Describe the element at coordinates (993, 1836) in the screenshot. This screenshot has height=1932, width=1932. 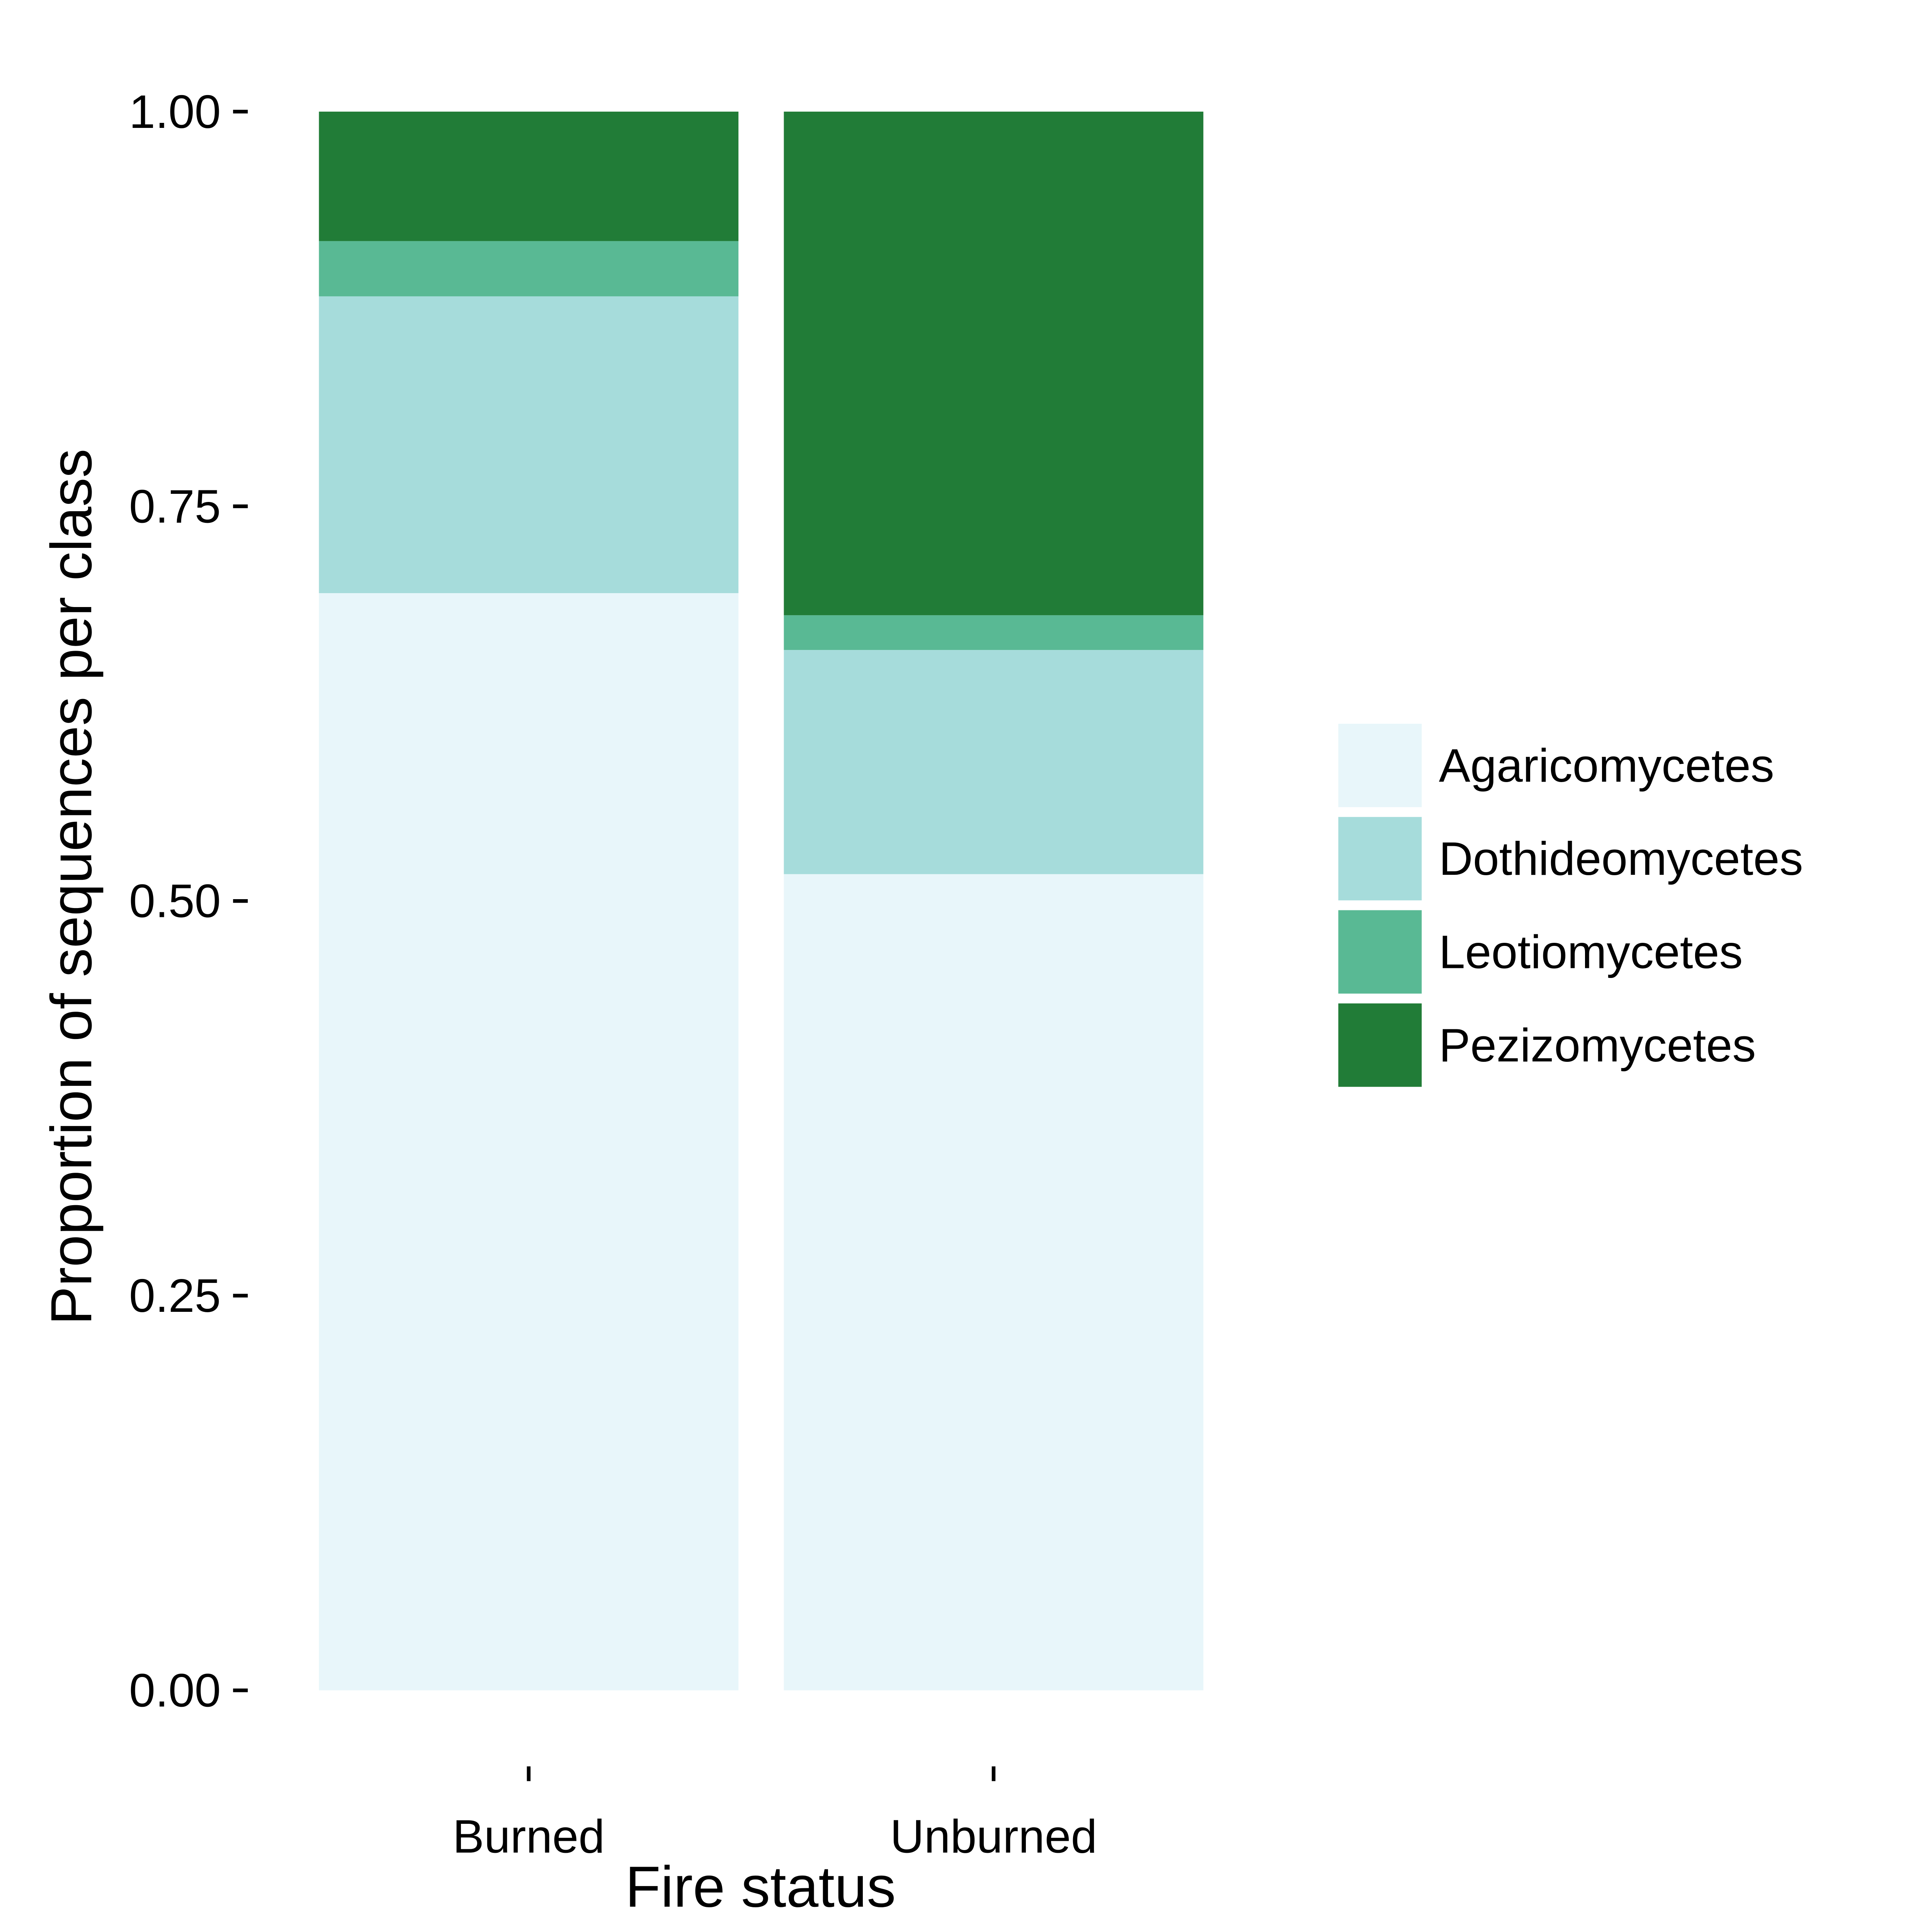
I see `x-tick-label: Unburned` at that location.